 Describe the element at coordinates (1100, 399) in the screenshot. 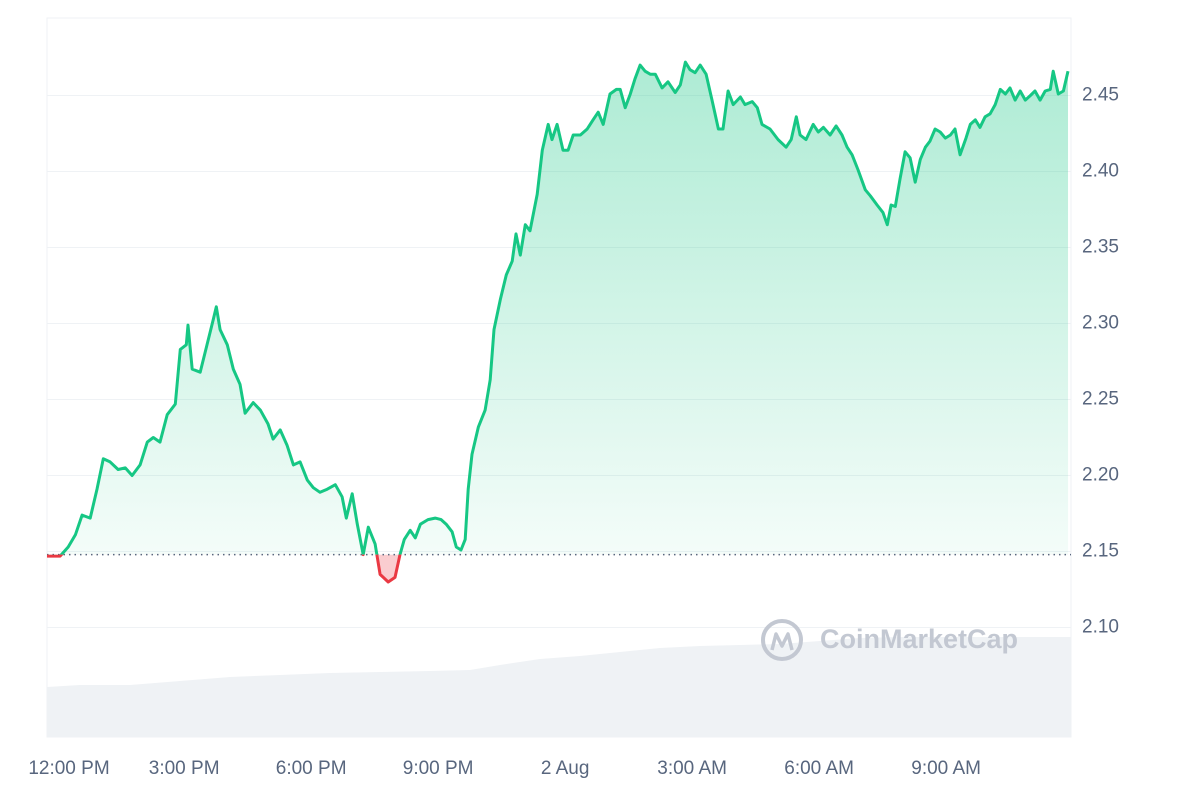

I see `y-tick-label: 2.25` at that location.